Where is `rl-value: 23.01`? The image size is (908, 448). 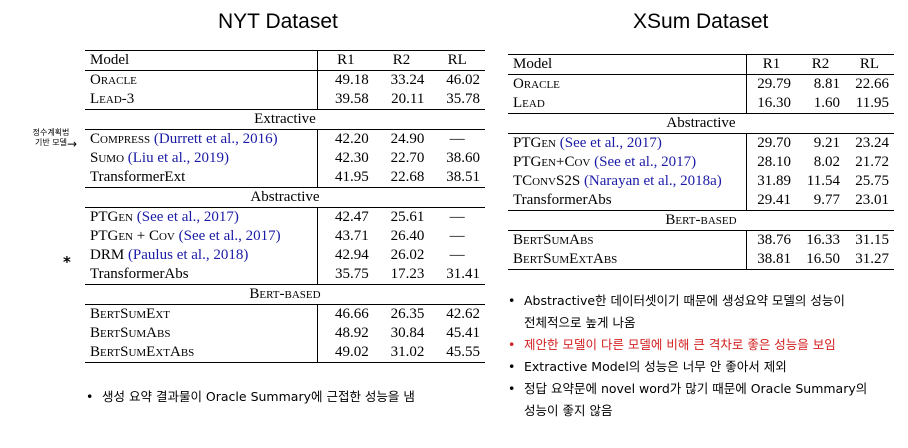
rl-value: 23.01 is located at coordinates (872, 200).